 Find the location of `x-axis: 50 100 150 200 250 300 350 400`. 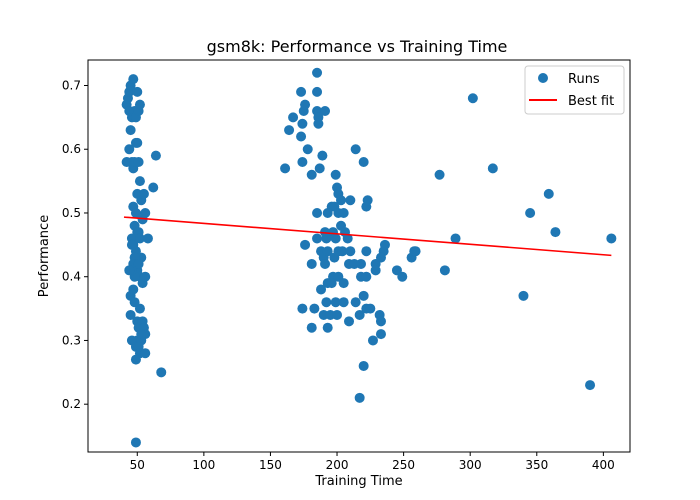

x-axis: 50 100 150 200 250 300 350 400 is located at coordinates (372, 462).